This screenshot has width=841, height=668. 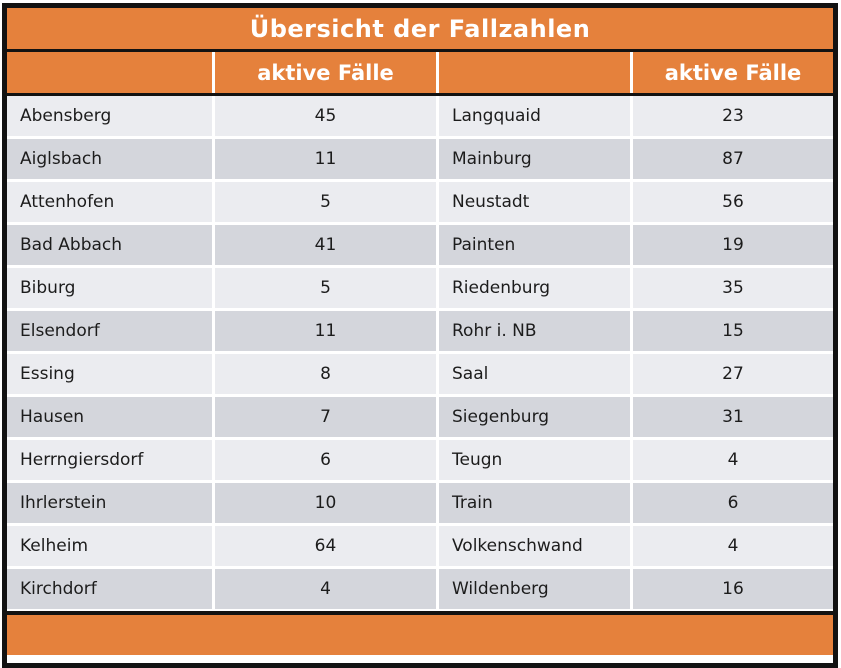 I want to click on municipality-cell: Wildenberg, so click(x=534, y=589).